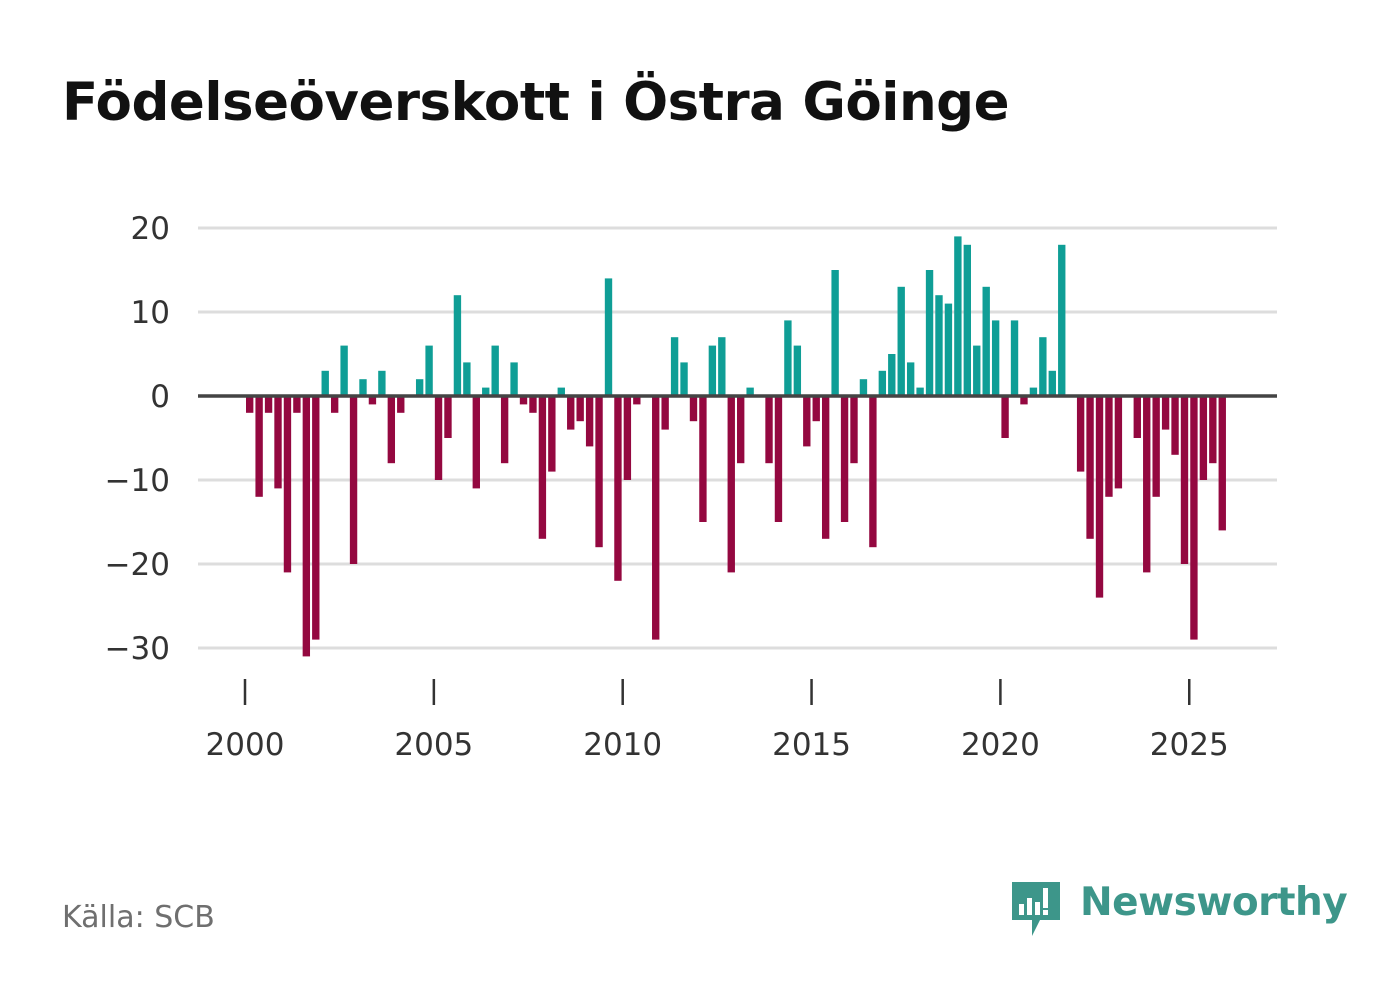  What do you see at coordinates (1036, 909) in the screenshot?
I see `bar-chart-speech-bubble-icon` at bounding box center [1036, 909].